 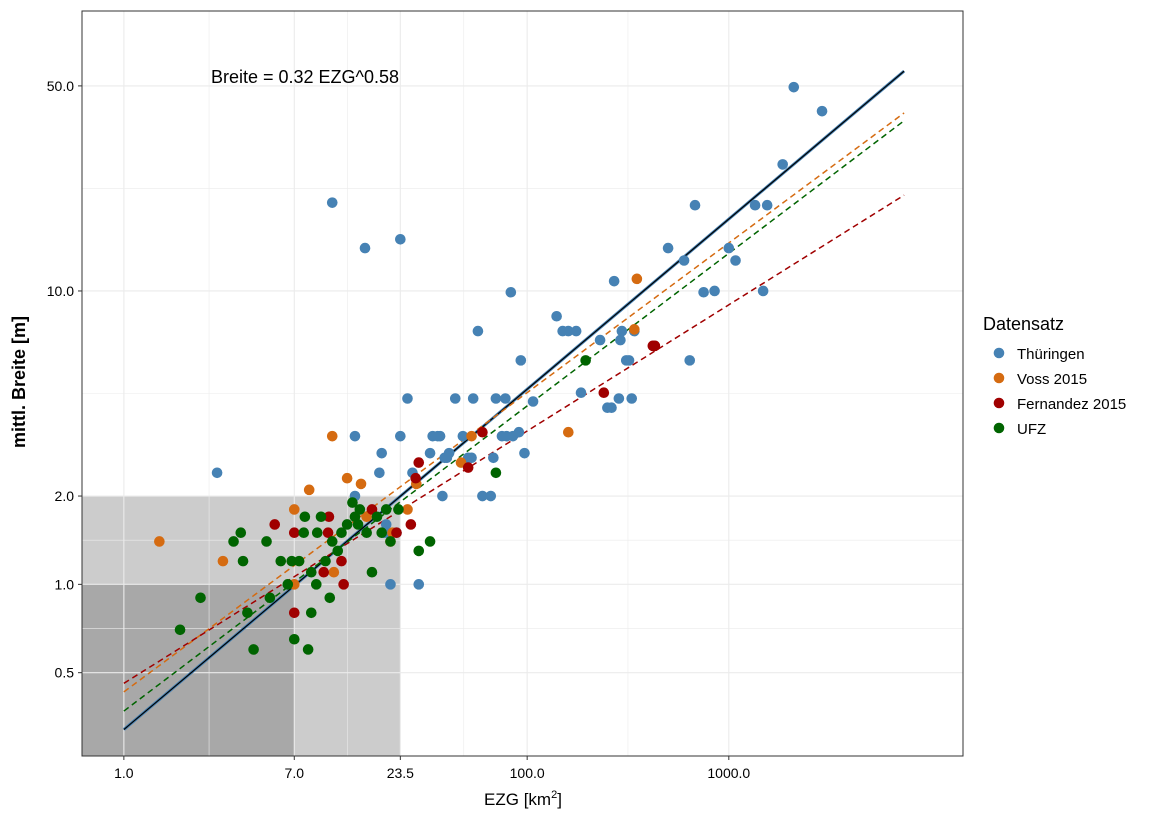 What do you see at coordinates (65, 496) in the screenshot?
I see `y-tick-label: 2.0` at bounding box center [65, 496].